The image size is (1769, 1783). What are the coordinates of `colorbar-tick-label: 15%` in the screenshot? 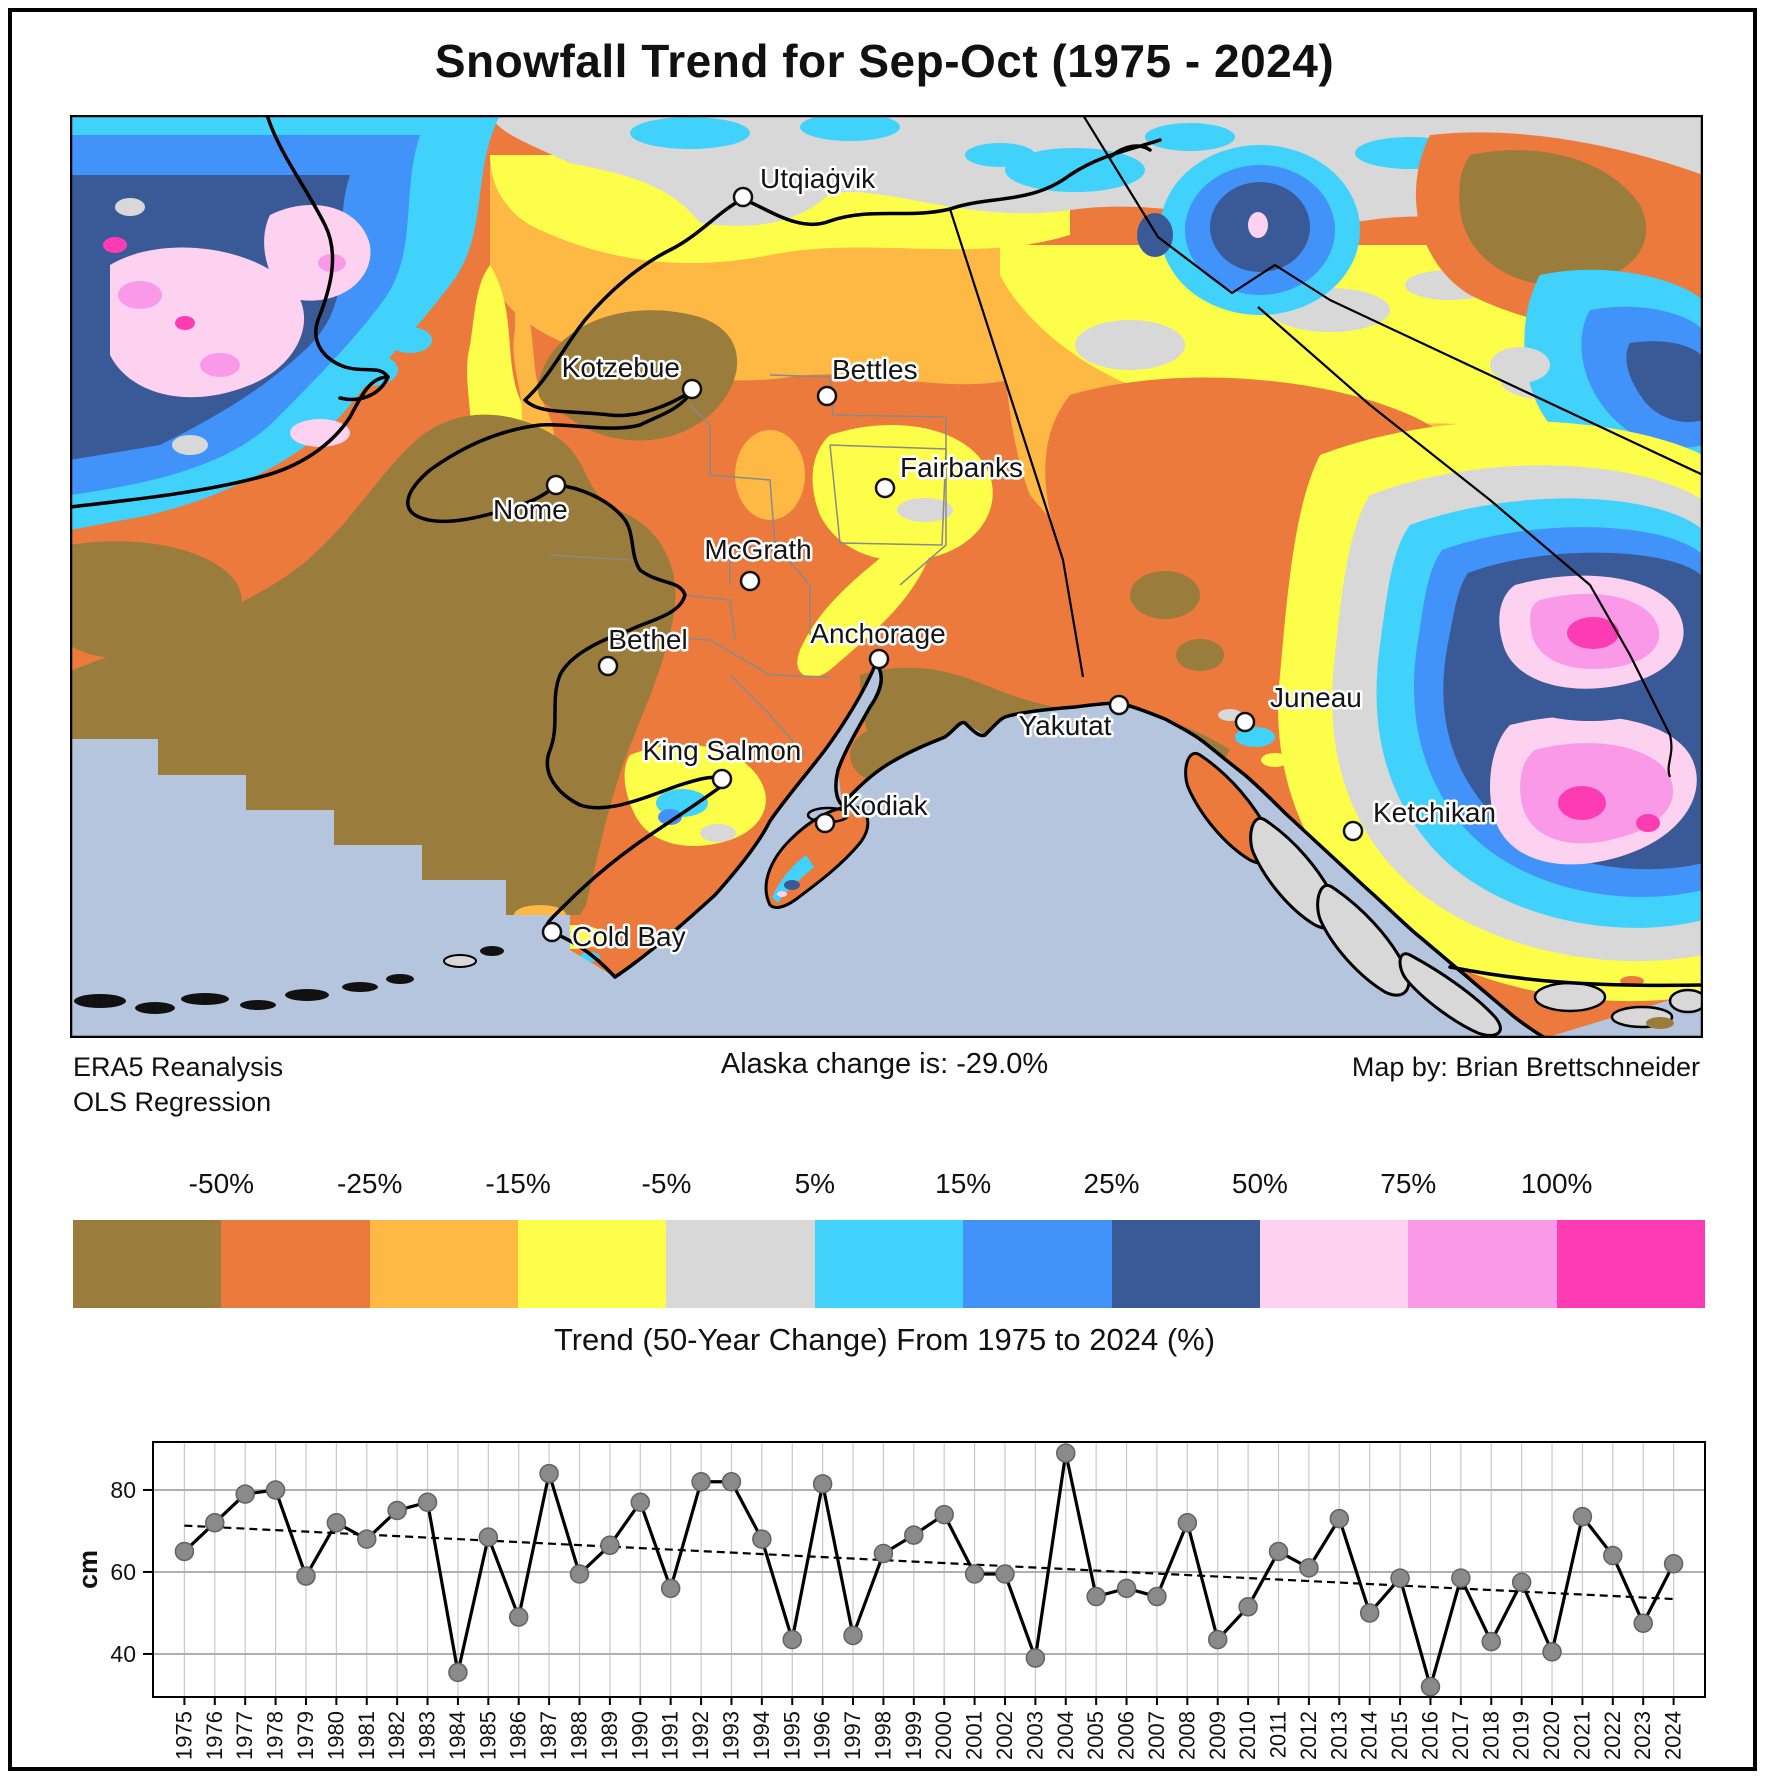 It's located at (963, 1183).